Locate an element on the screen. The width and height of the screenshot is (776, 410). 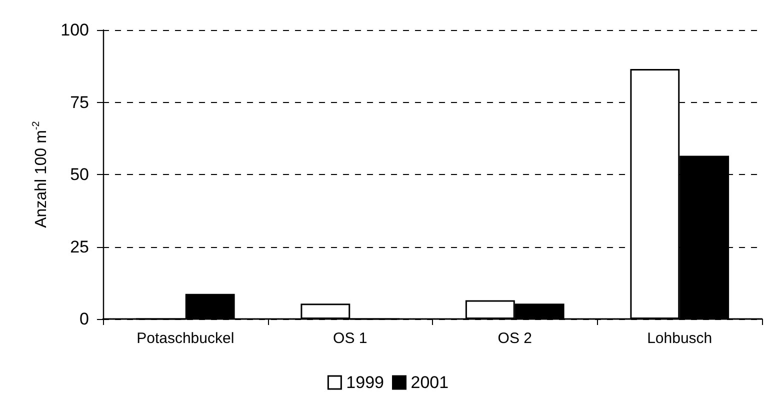
y-tick-label: 50 is located at coordinates (79, 174).